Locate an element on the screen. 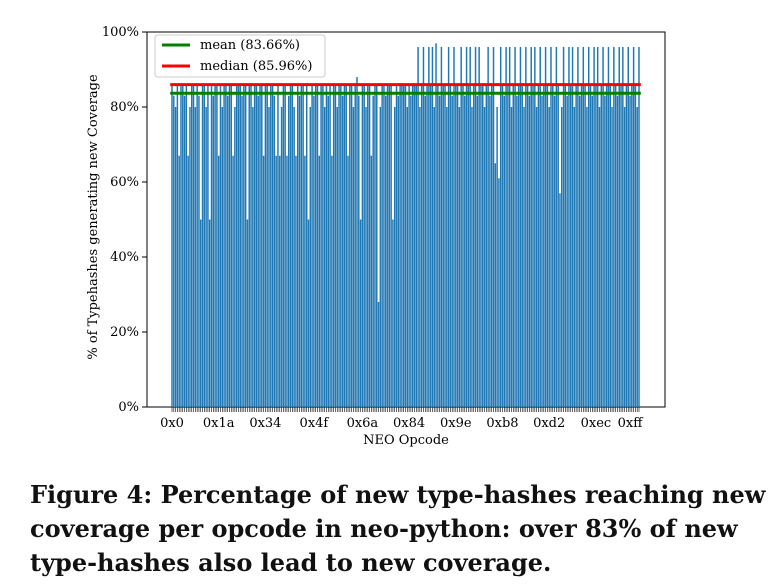 Image resolution: width=777 pixels, height=588 pixels. x-axis-label: NEO Opcode is located at coordinates (406, 440).